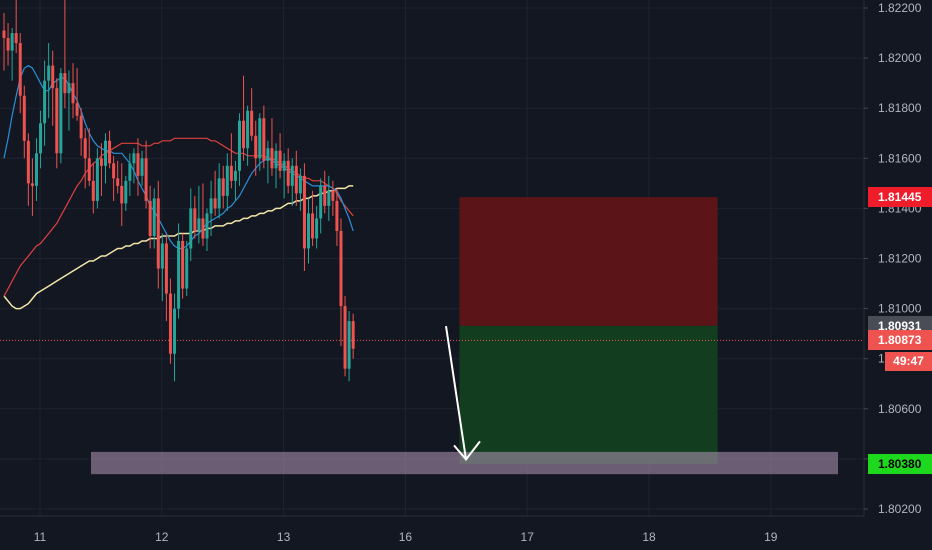 Image resolution: width=932 pixels, height=550 pixels. I want to click on price-tick-label: 1.81600, so click(900, 158).